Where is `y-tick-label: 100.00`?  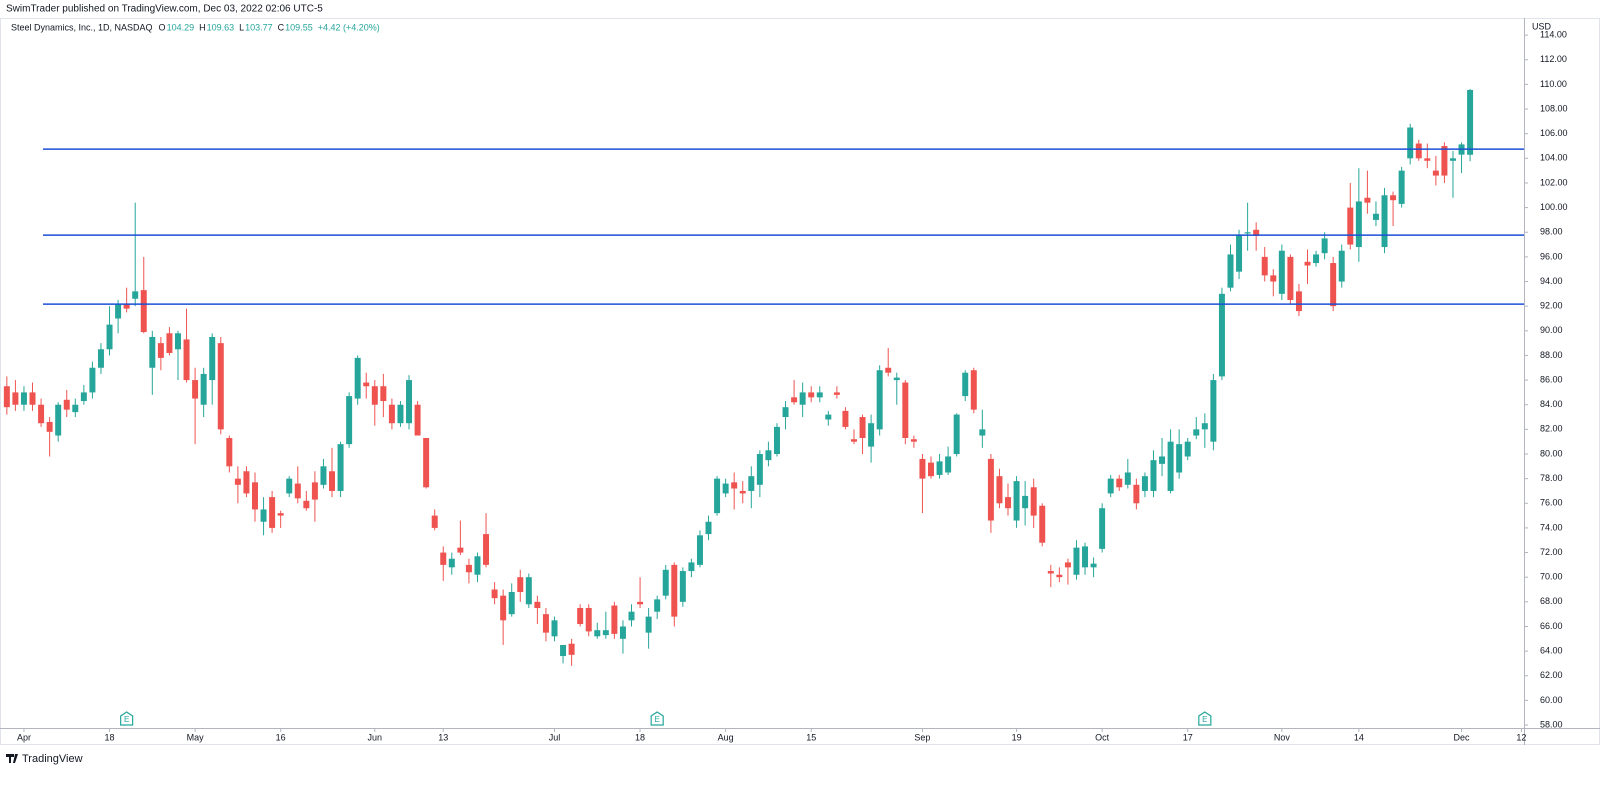
y-tick-label: 100.00 is located at coordinates (1554, 207).